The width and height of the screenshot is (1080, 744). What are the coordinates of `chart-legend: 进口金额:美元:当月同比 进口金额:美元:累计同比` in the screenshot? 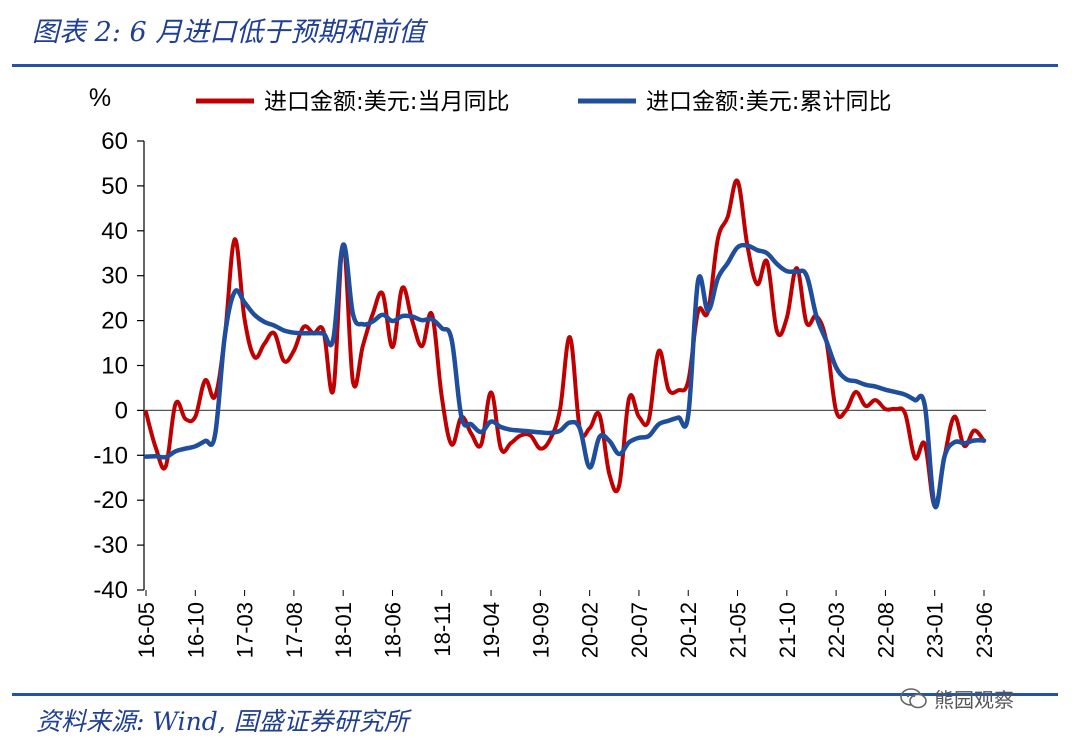 It's located at (544, 102).